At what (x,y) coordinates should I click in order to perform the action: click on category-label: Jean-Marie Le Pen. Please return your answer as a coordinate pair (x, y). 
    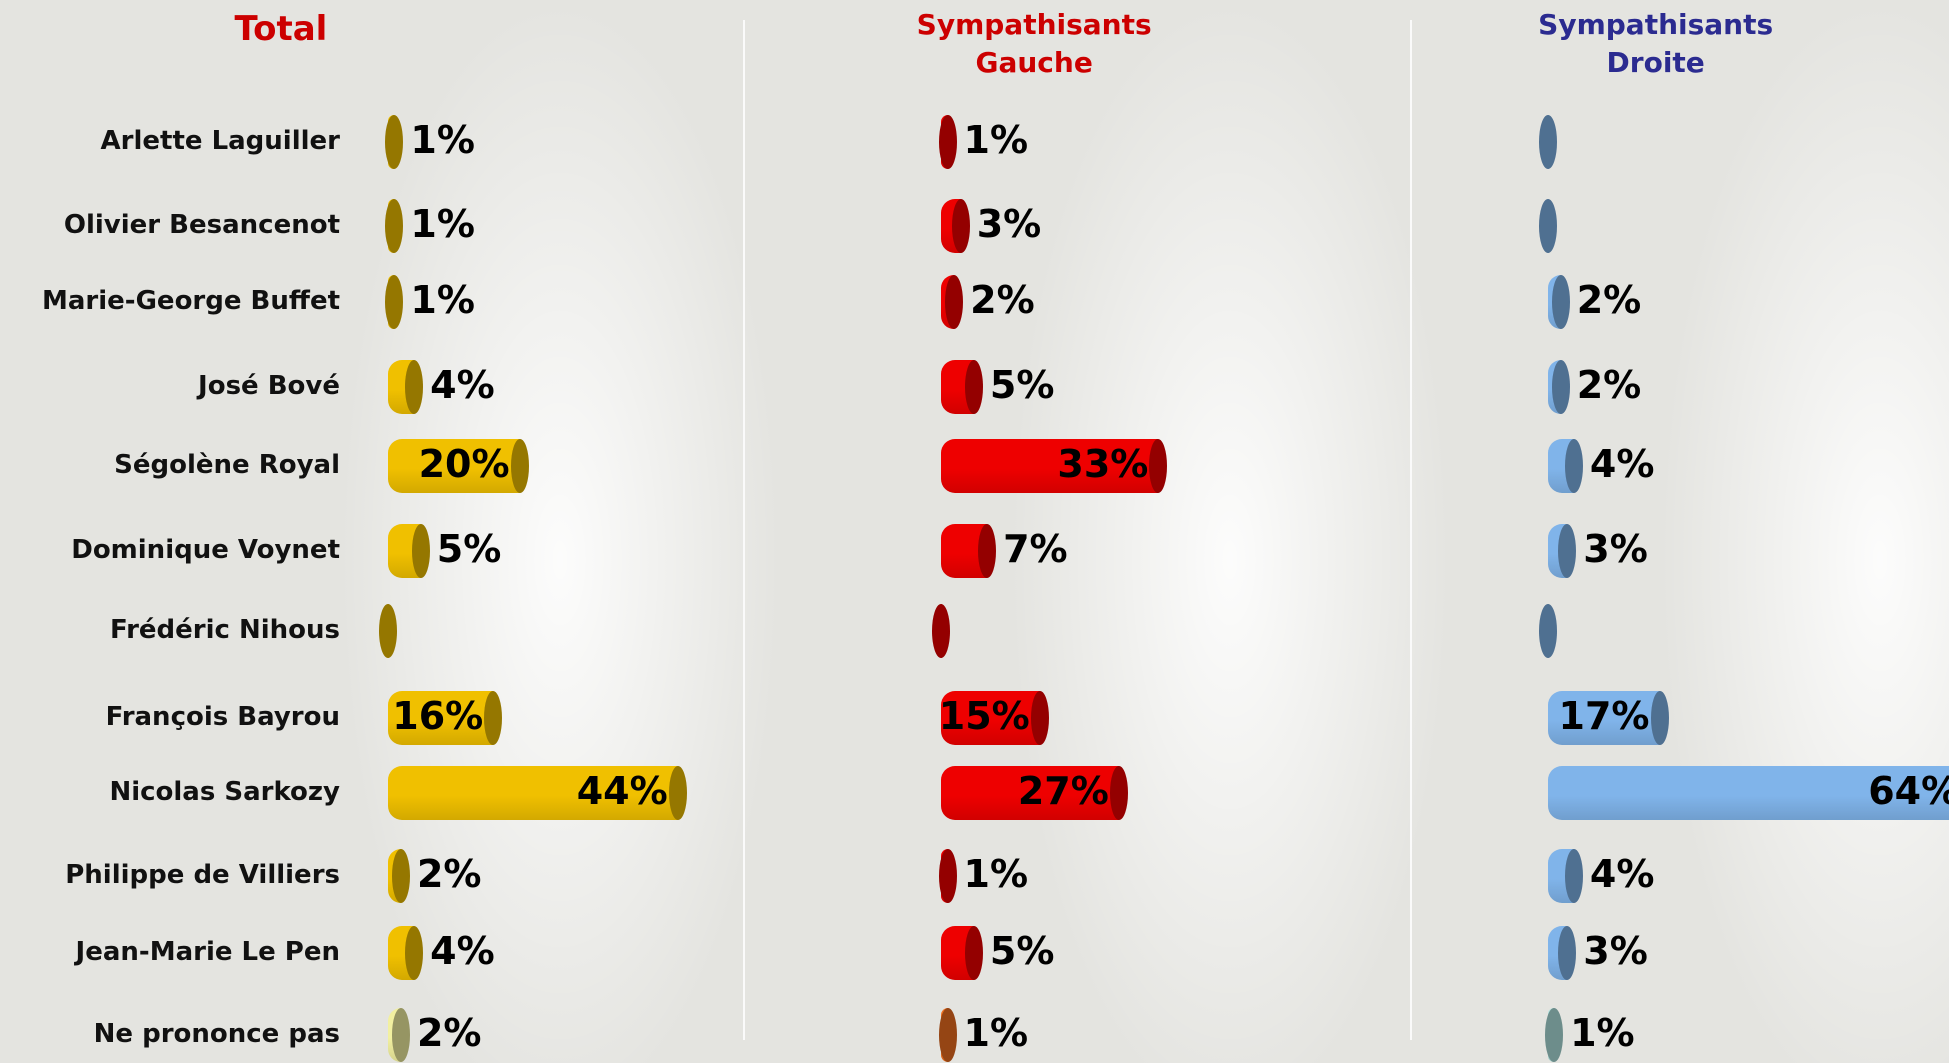
    Looking at the image, I should click on (207, 952).